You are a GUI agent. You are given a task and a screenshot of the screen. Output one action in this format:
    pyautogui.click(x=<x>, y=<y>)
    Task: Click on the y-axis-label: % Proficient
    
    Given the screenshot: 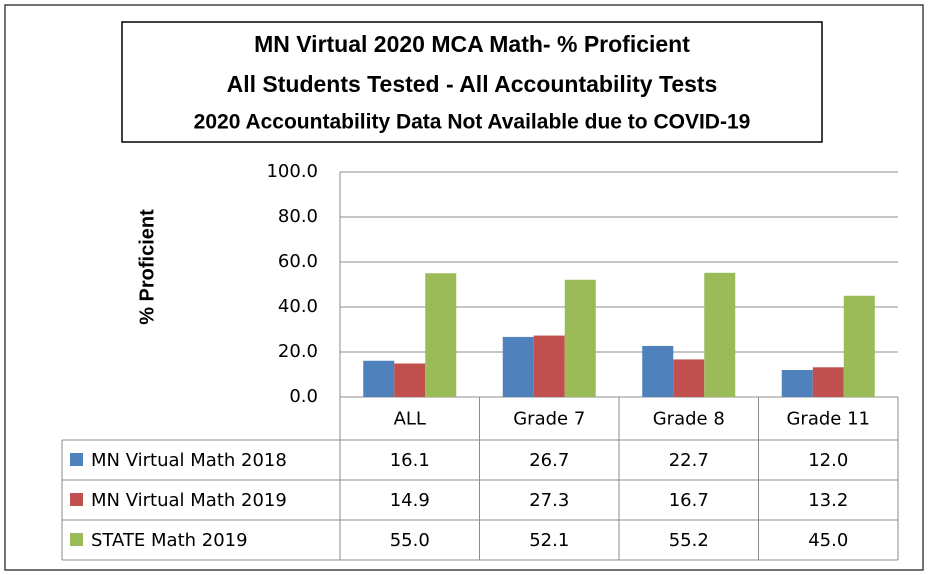 What is the action you would take?
    pyautogui.click(x=147, y=267)
    